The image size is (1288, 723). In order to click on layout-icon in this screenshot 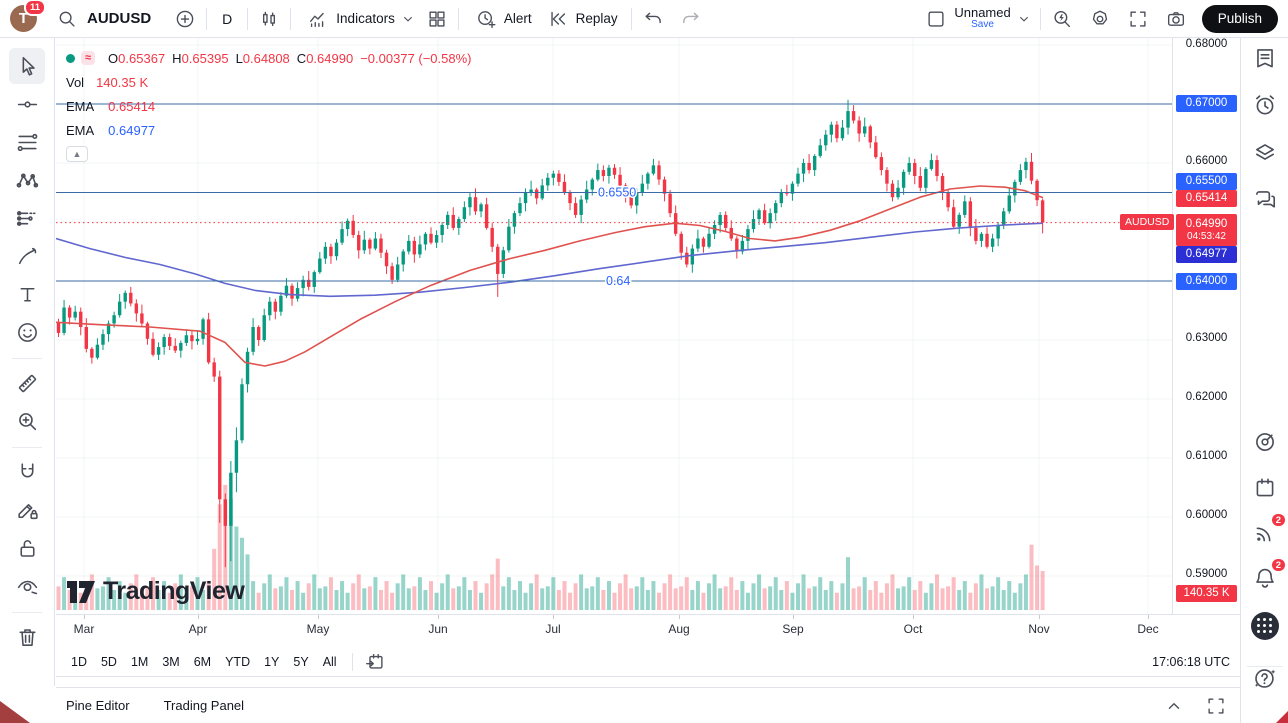, I will do `click(936, 19)`.